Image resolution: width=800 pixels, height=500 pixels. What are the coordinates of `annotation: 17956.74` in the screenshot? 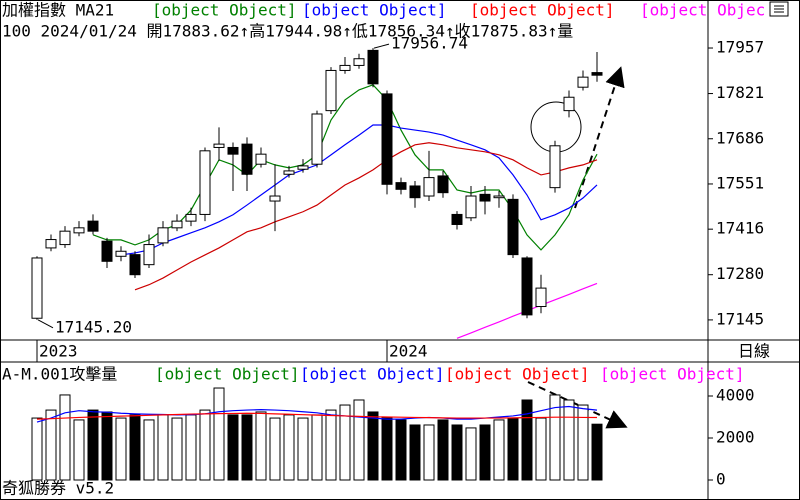 It's located at (429, 43).